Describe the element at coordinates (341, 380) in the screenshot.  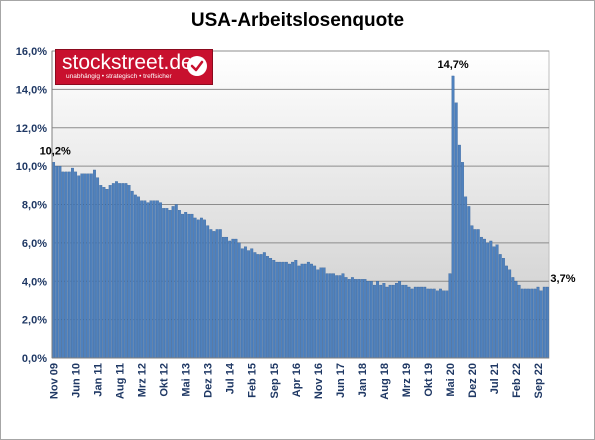
I see `x-tick-label: Jun 17` at that location.